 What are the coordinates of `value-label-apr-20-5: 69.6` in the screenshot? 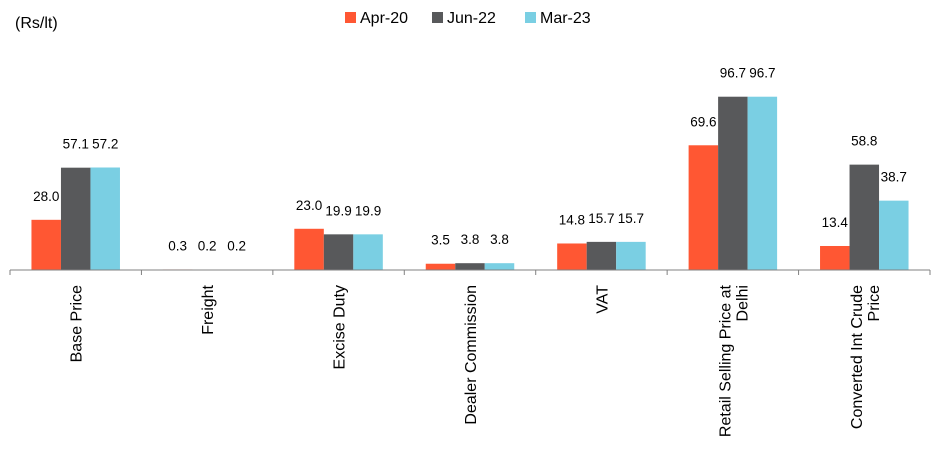 It's located at (703, 121).